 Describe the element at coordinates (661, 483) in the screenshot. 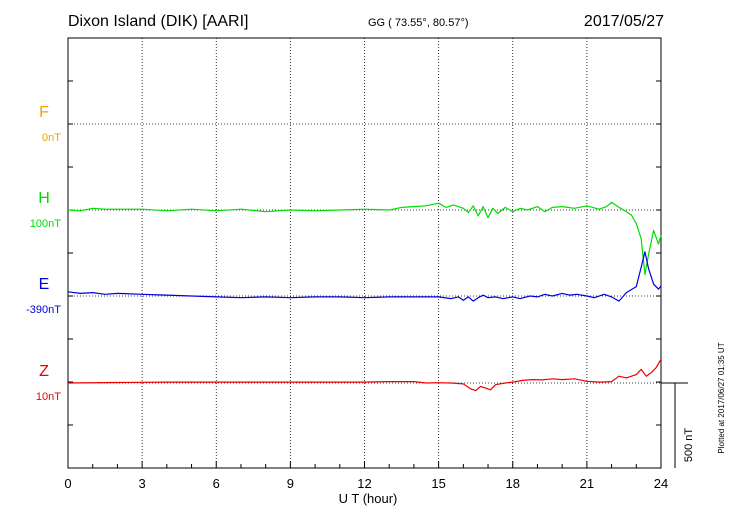

I see `x-tick-label: 24` at that location.